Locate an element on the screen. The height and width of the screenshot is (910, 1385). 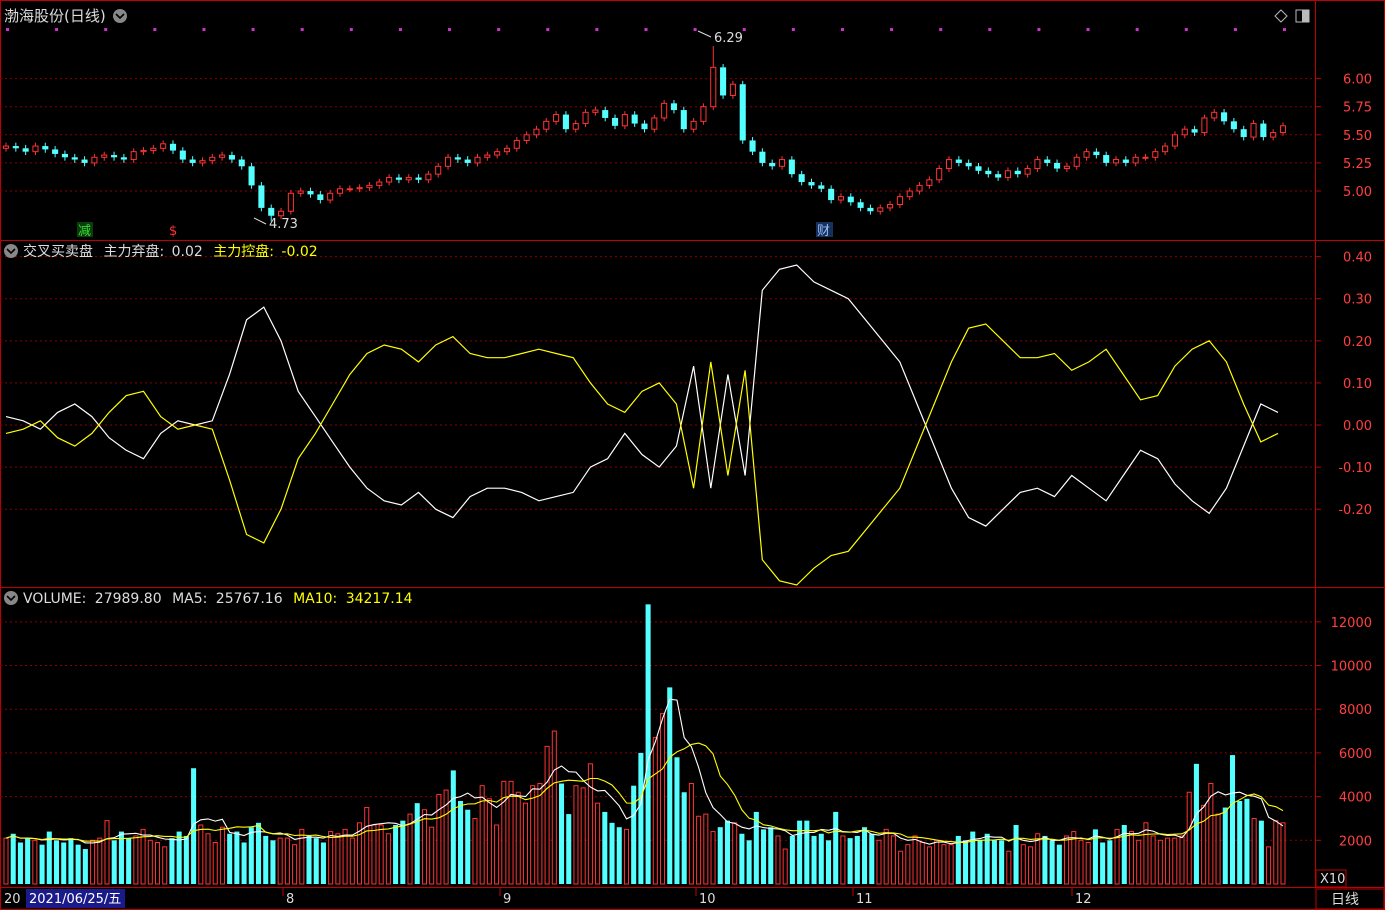
marker-dollar: $ is located at coordinates (173, 231).